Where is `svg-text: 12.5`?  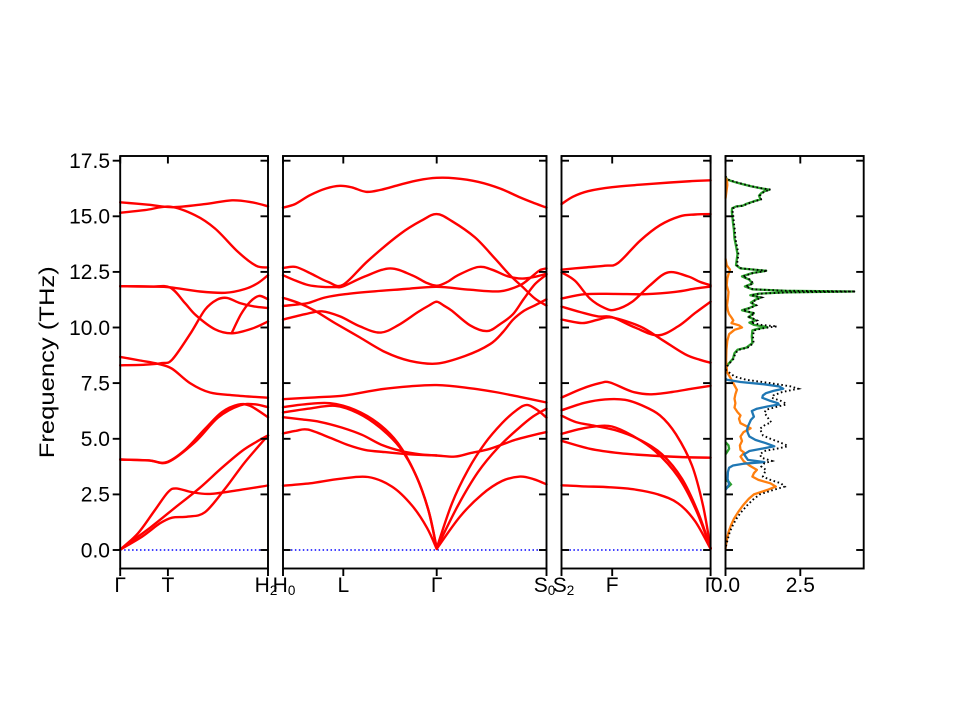
svg-text: 12.5 is located at coordinates (89, 272).